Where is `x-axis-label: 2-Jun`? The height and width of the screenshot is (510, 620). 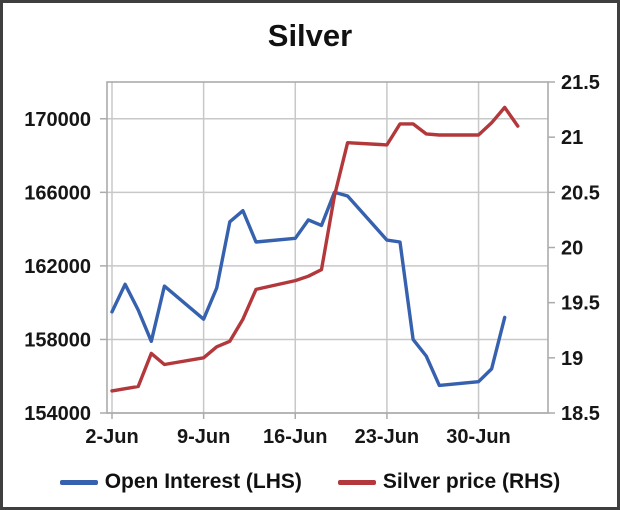
x-axis-label: 2-Jun is located at coordinates (111, 437).